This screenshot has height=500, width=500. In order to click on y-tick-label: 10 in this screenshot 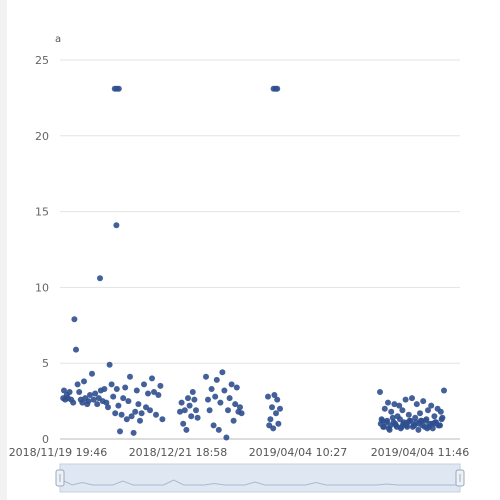, I will do `click(42, 287)`.